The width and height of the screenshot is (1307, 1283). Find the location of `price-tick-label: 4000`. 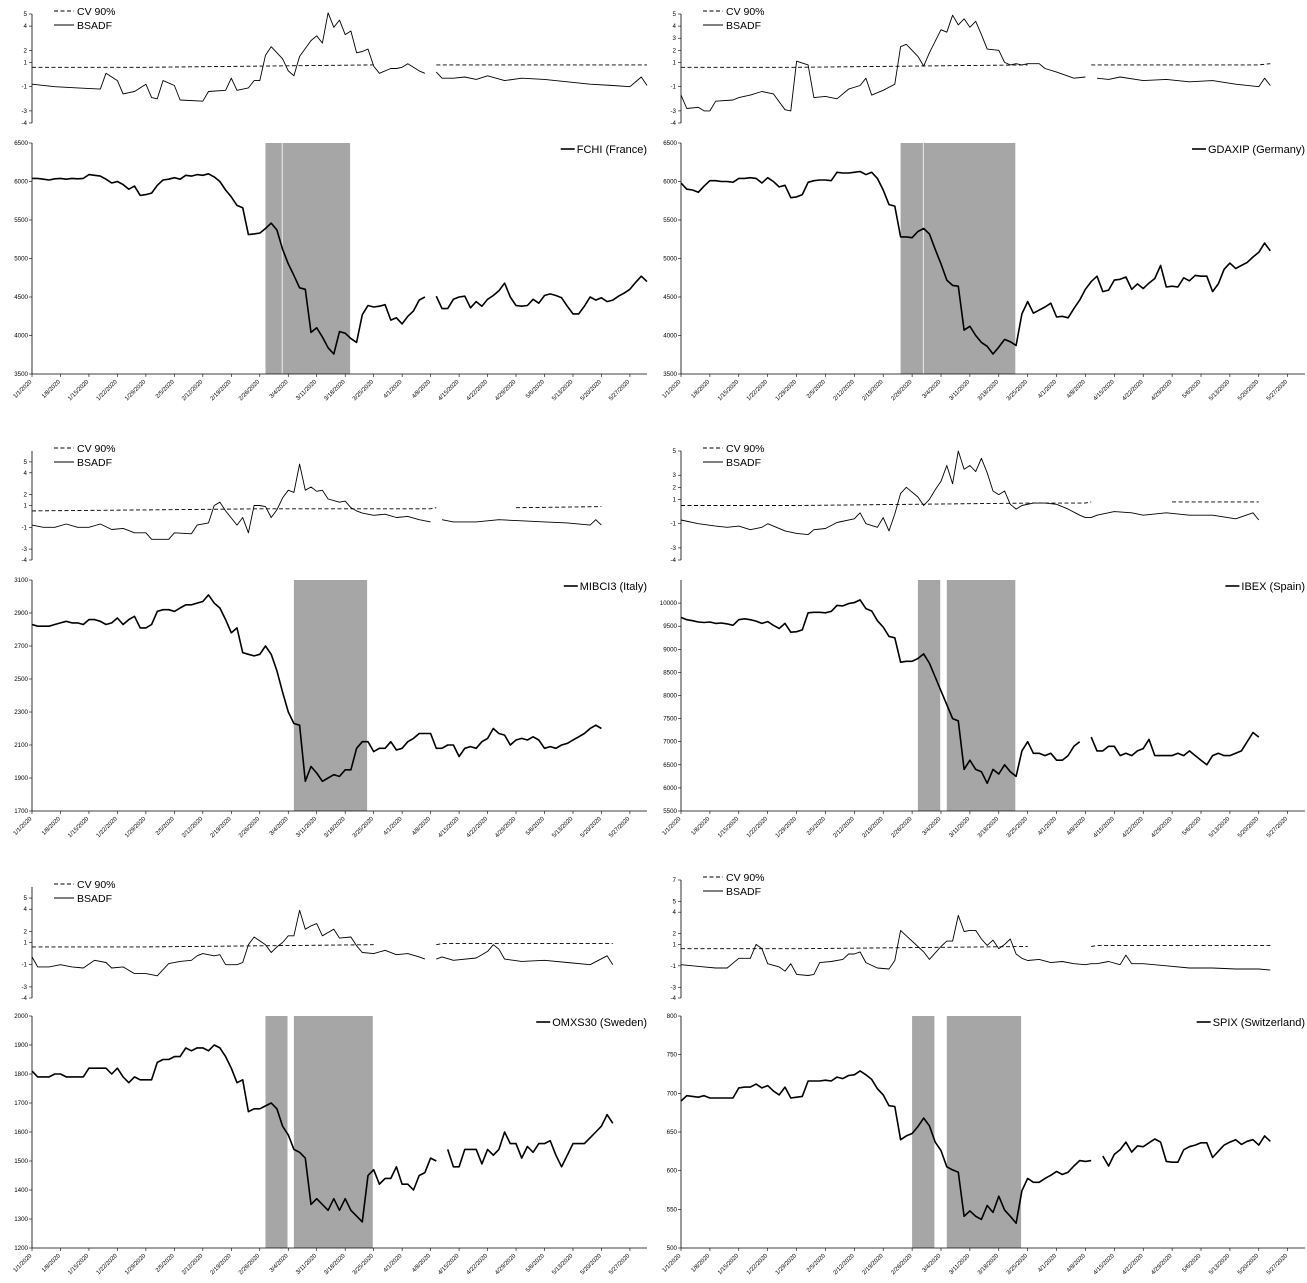

price-tick-label: 4000 is located at coordinates (21, 336).